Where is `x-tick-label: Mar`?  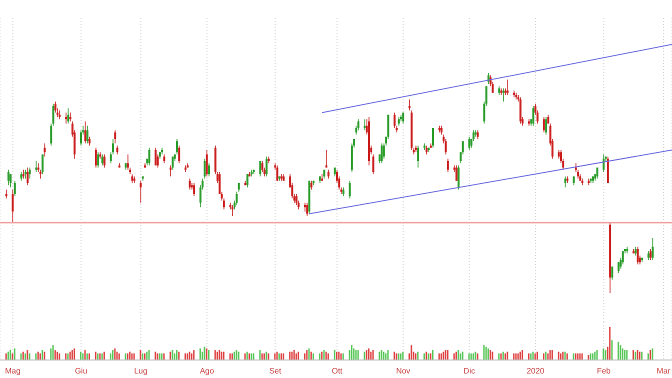 x-tick-label: Mar is located at coordinates (663, 371).